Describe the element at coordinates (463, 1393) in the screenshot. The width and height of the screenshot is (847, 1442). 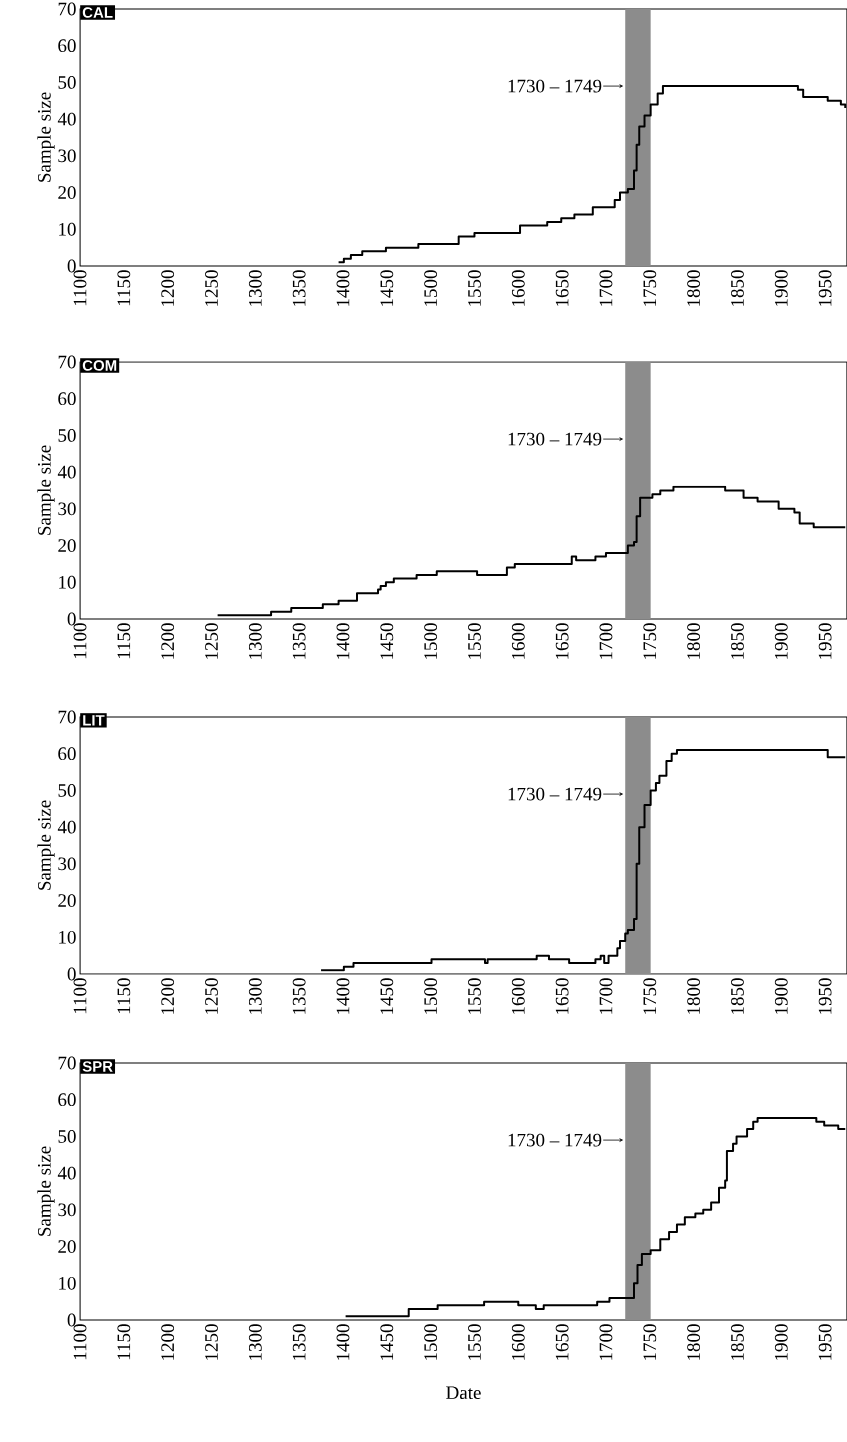
I see `x-axis-title: Date` at that location.